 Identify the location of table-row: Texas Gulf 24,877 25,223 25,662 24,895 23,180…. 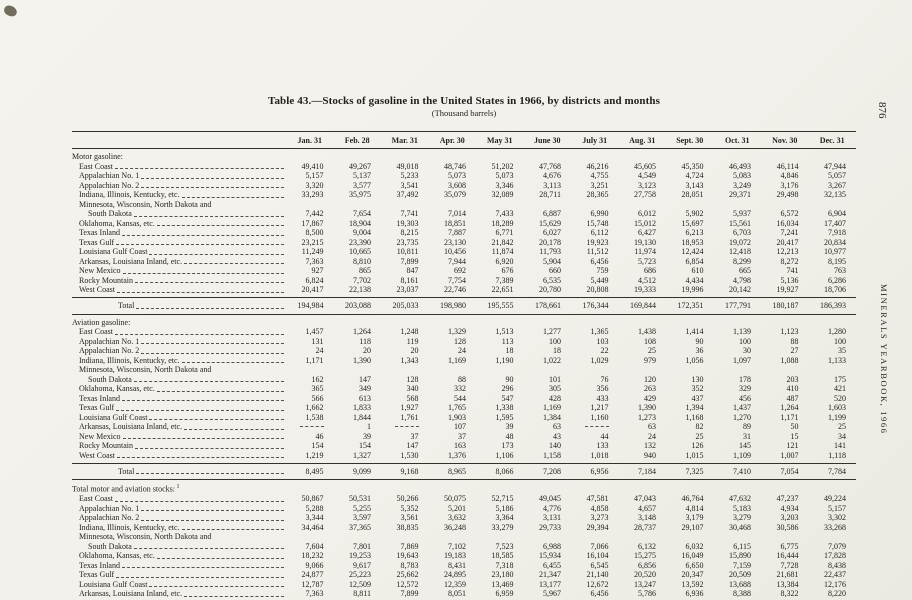
(464, 575).